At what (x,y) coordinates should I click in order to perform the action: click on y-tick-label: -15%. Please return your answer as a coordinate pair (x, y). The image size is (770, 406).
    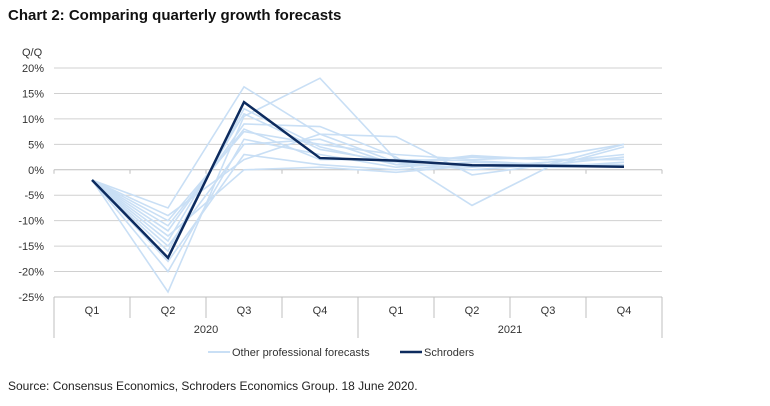
    Looking at the image, I should click on (31, 247).